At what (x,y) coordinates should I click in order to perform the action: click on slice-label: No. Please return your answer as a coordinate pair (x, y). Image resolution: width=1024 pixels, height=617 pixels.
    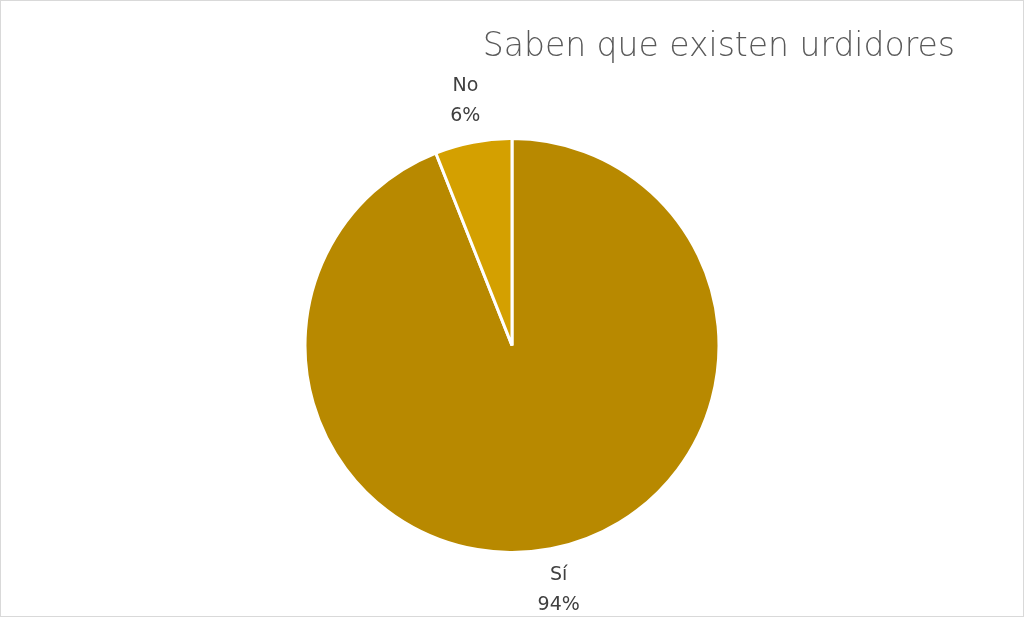
    Looking at the image, I should click on (465, 83).